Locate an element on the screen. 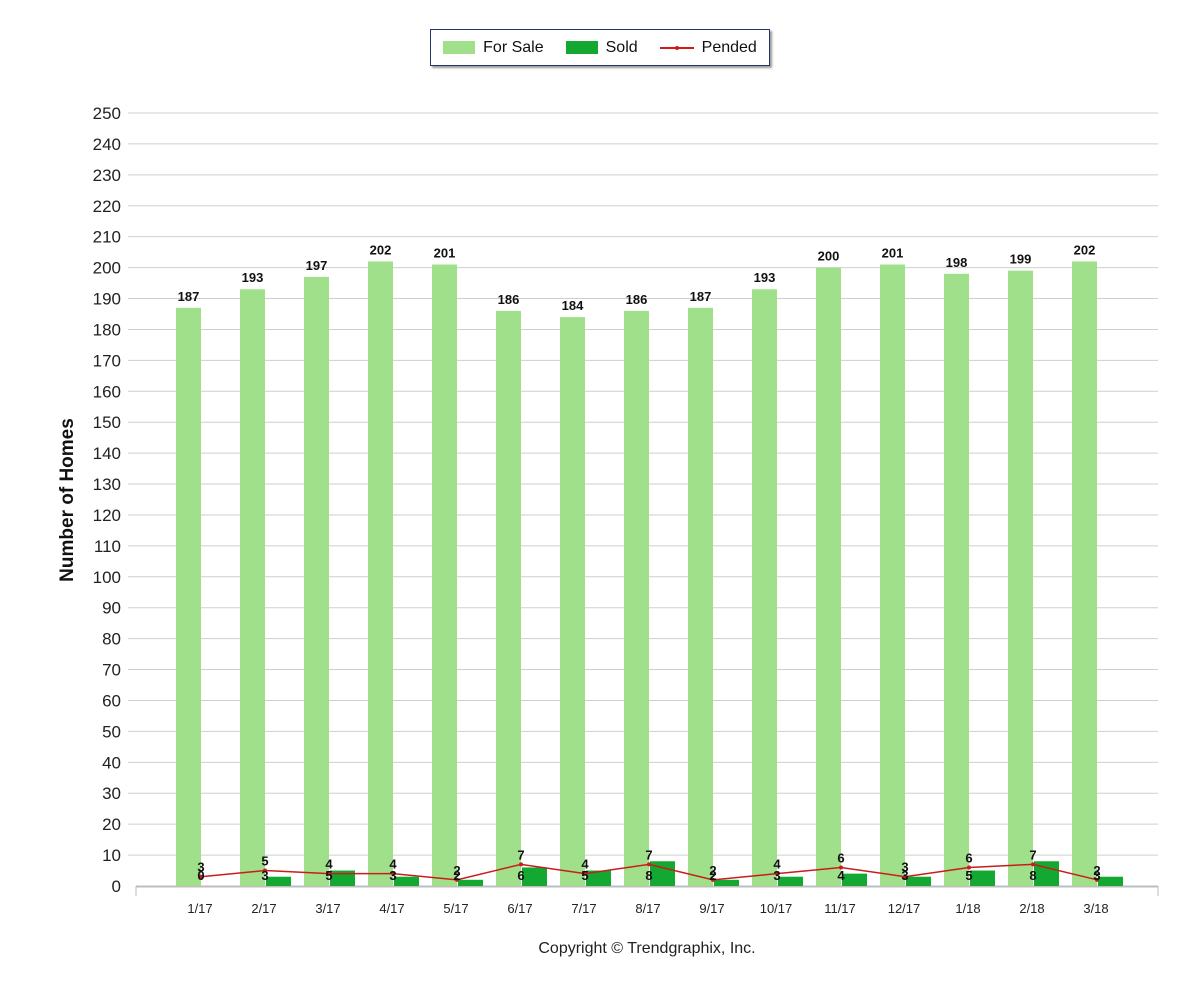 The height and width of the screenshot is (1000, 1200). pended-data-label: 7 is located at coordinates (648, 854).